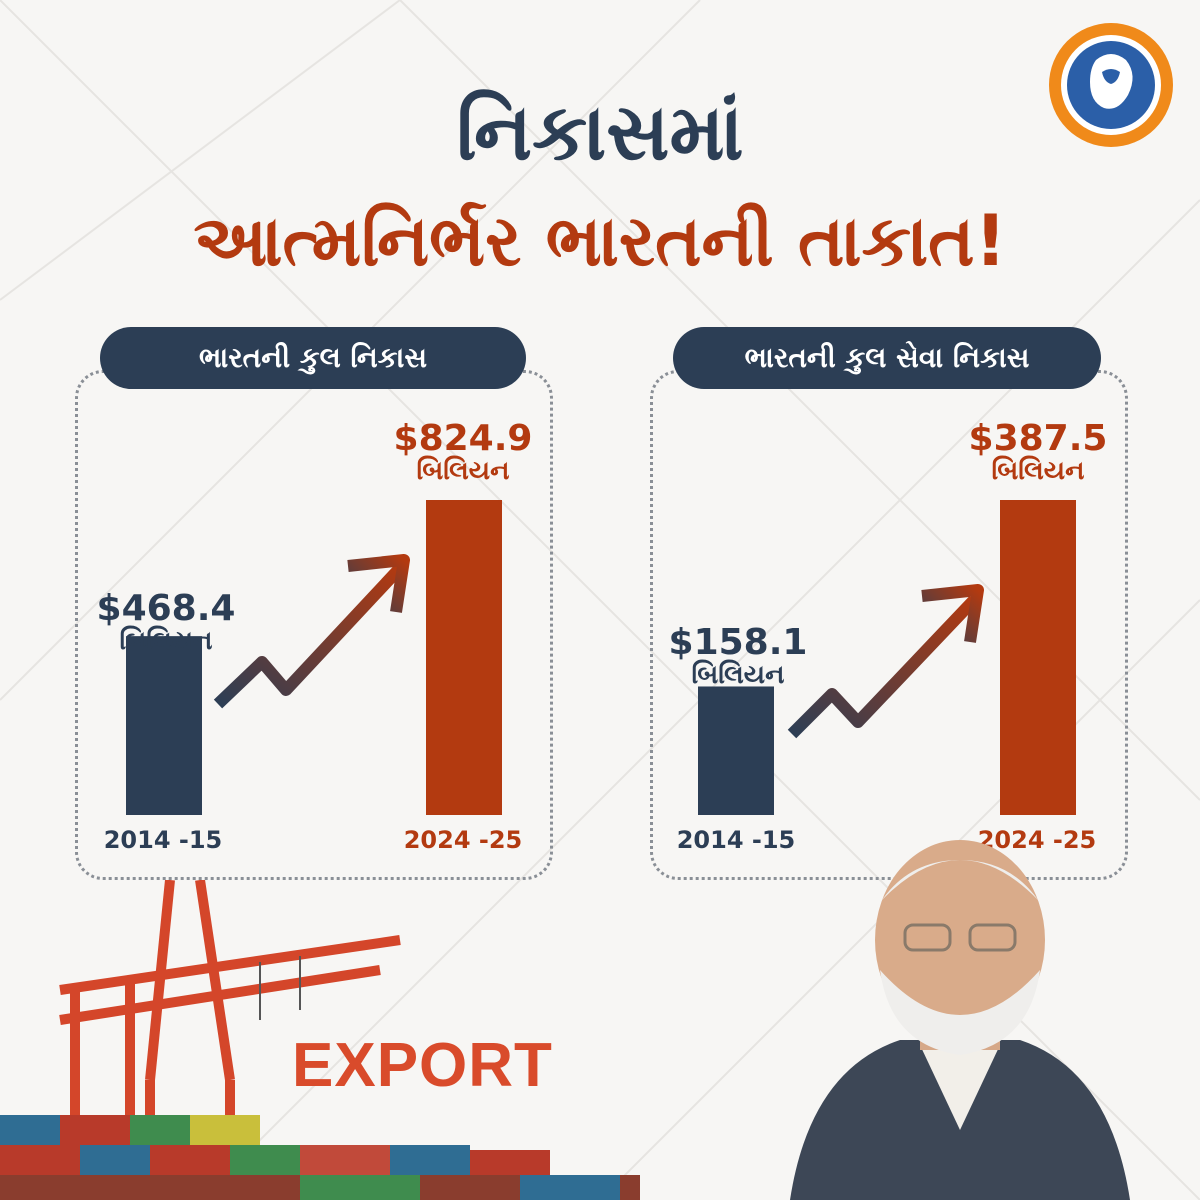  Describe the element at coordinates (1038, 438) in the screenshot. I see `value-number: $387.5` at that location.